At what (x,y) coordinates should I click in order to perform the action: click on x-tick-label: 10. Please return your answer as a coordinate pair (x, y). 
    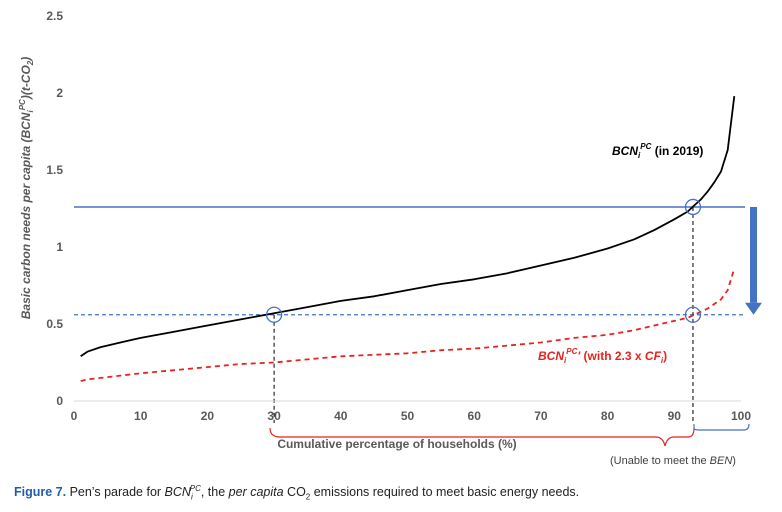
    Looking at the image, I should click on (141, 416).